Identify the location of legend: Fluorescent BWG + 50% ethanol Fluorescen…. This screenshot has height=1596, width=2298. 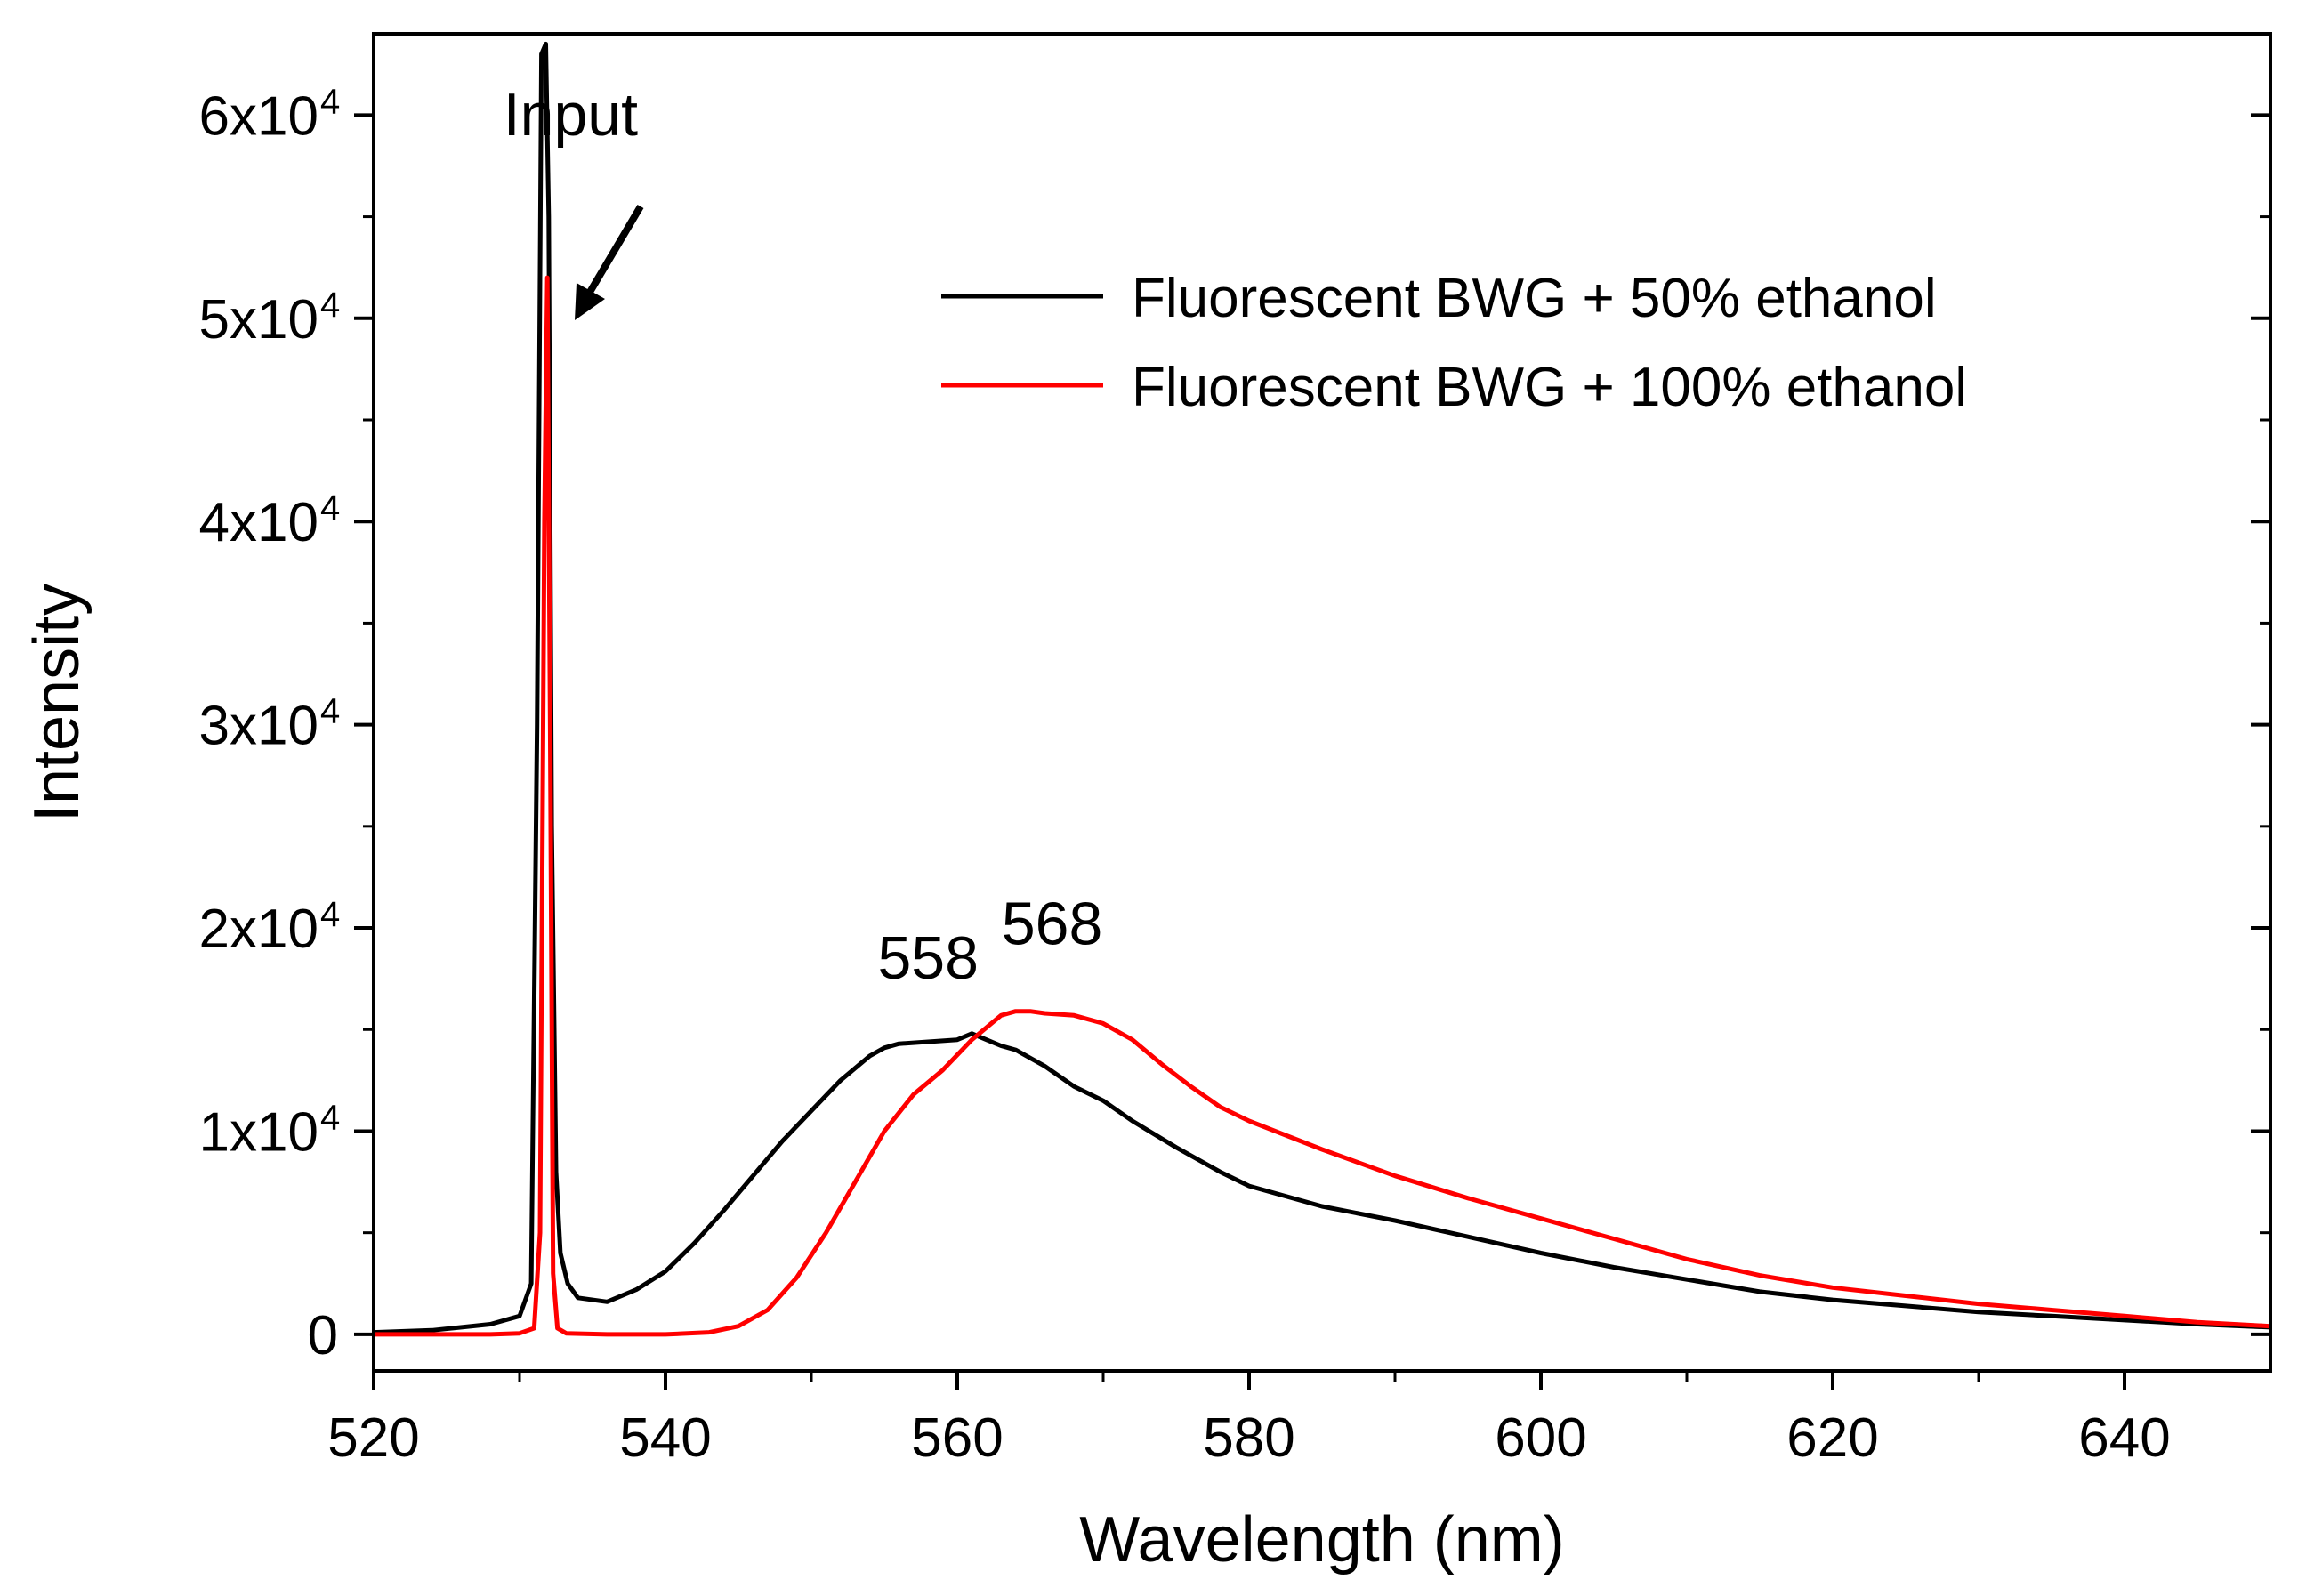
(1454, 343).